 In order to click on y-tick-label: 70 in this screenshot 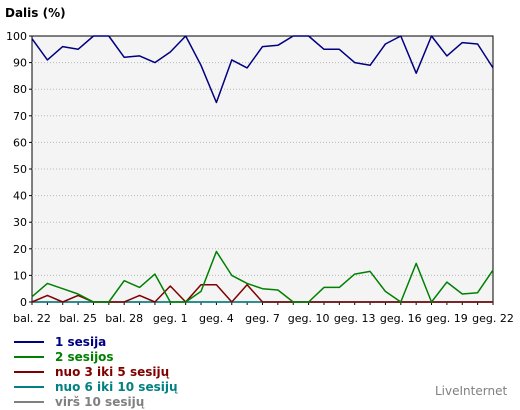, I will do `click(20, 116)`.